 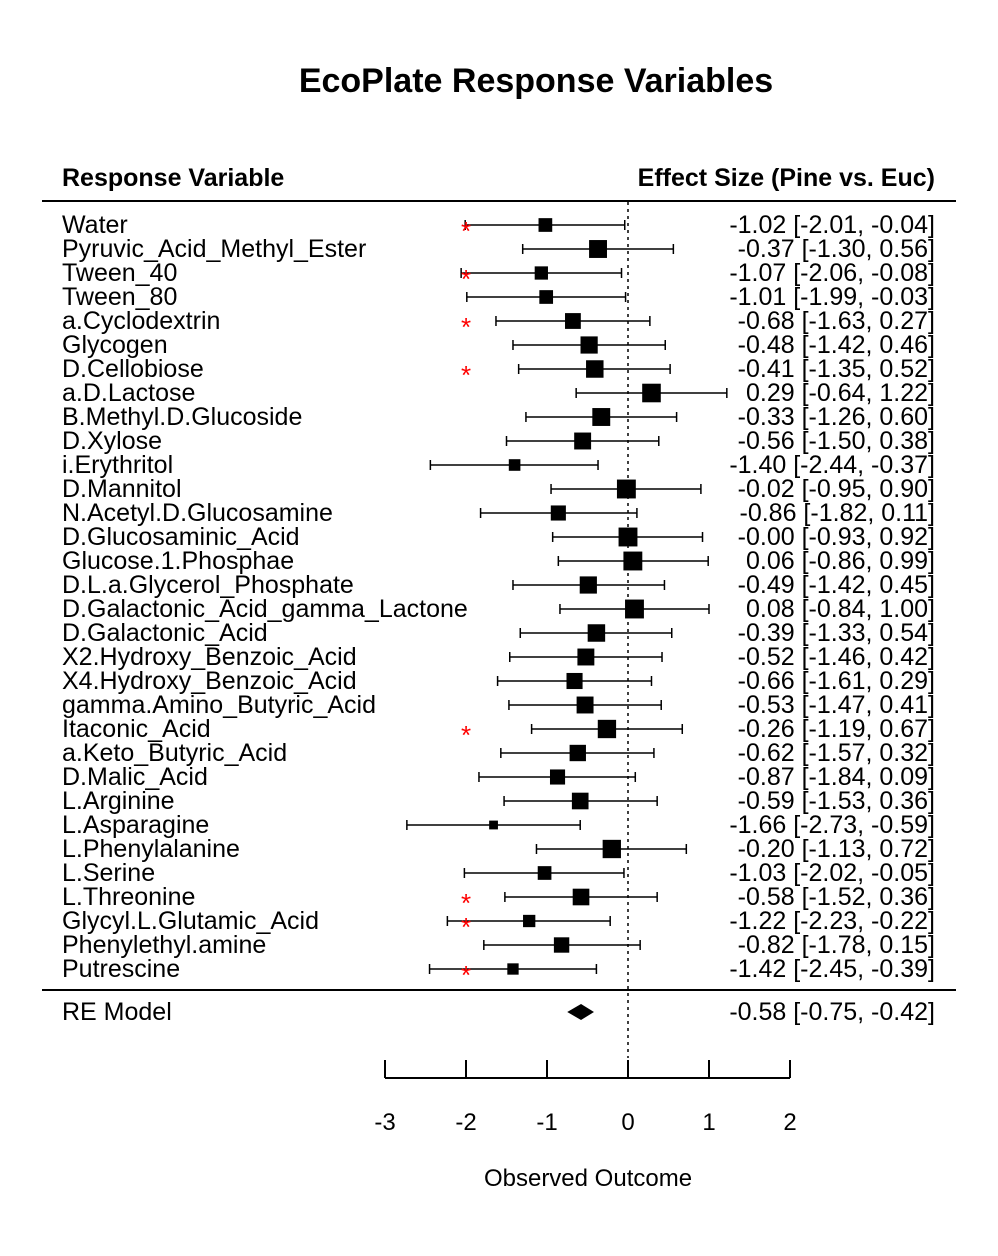 What do you see at coordinates (141, 321) in the screenshot?
I see `row-label: a.Cyclodextrin` at bounding box center [141, 321].